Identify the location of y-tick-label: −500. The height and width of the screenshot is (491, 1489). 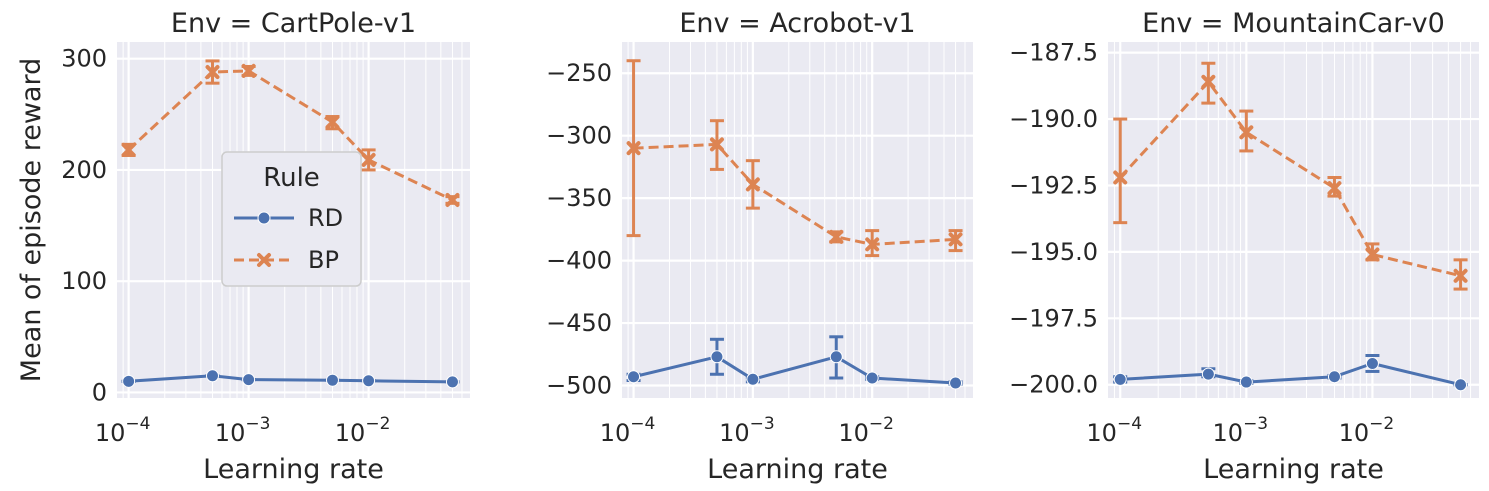
(579, 386).